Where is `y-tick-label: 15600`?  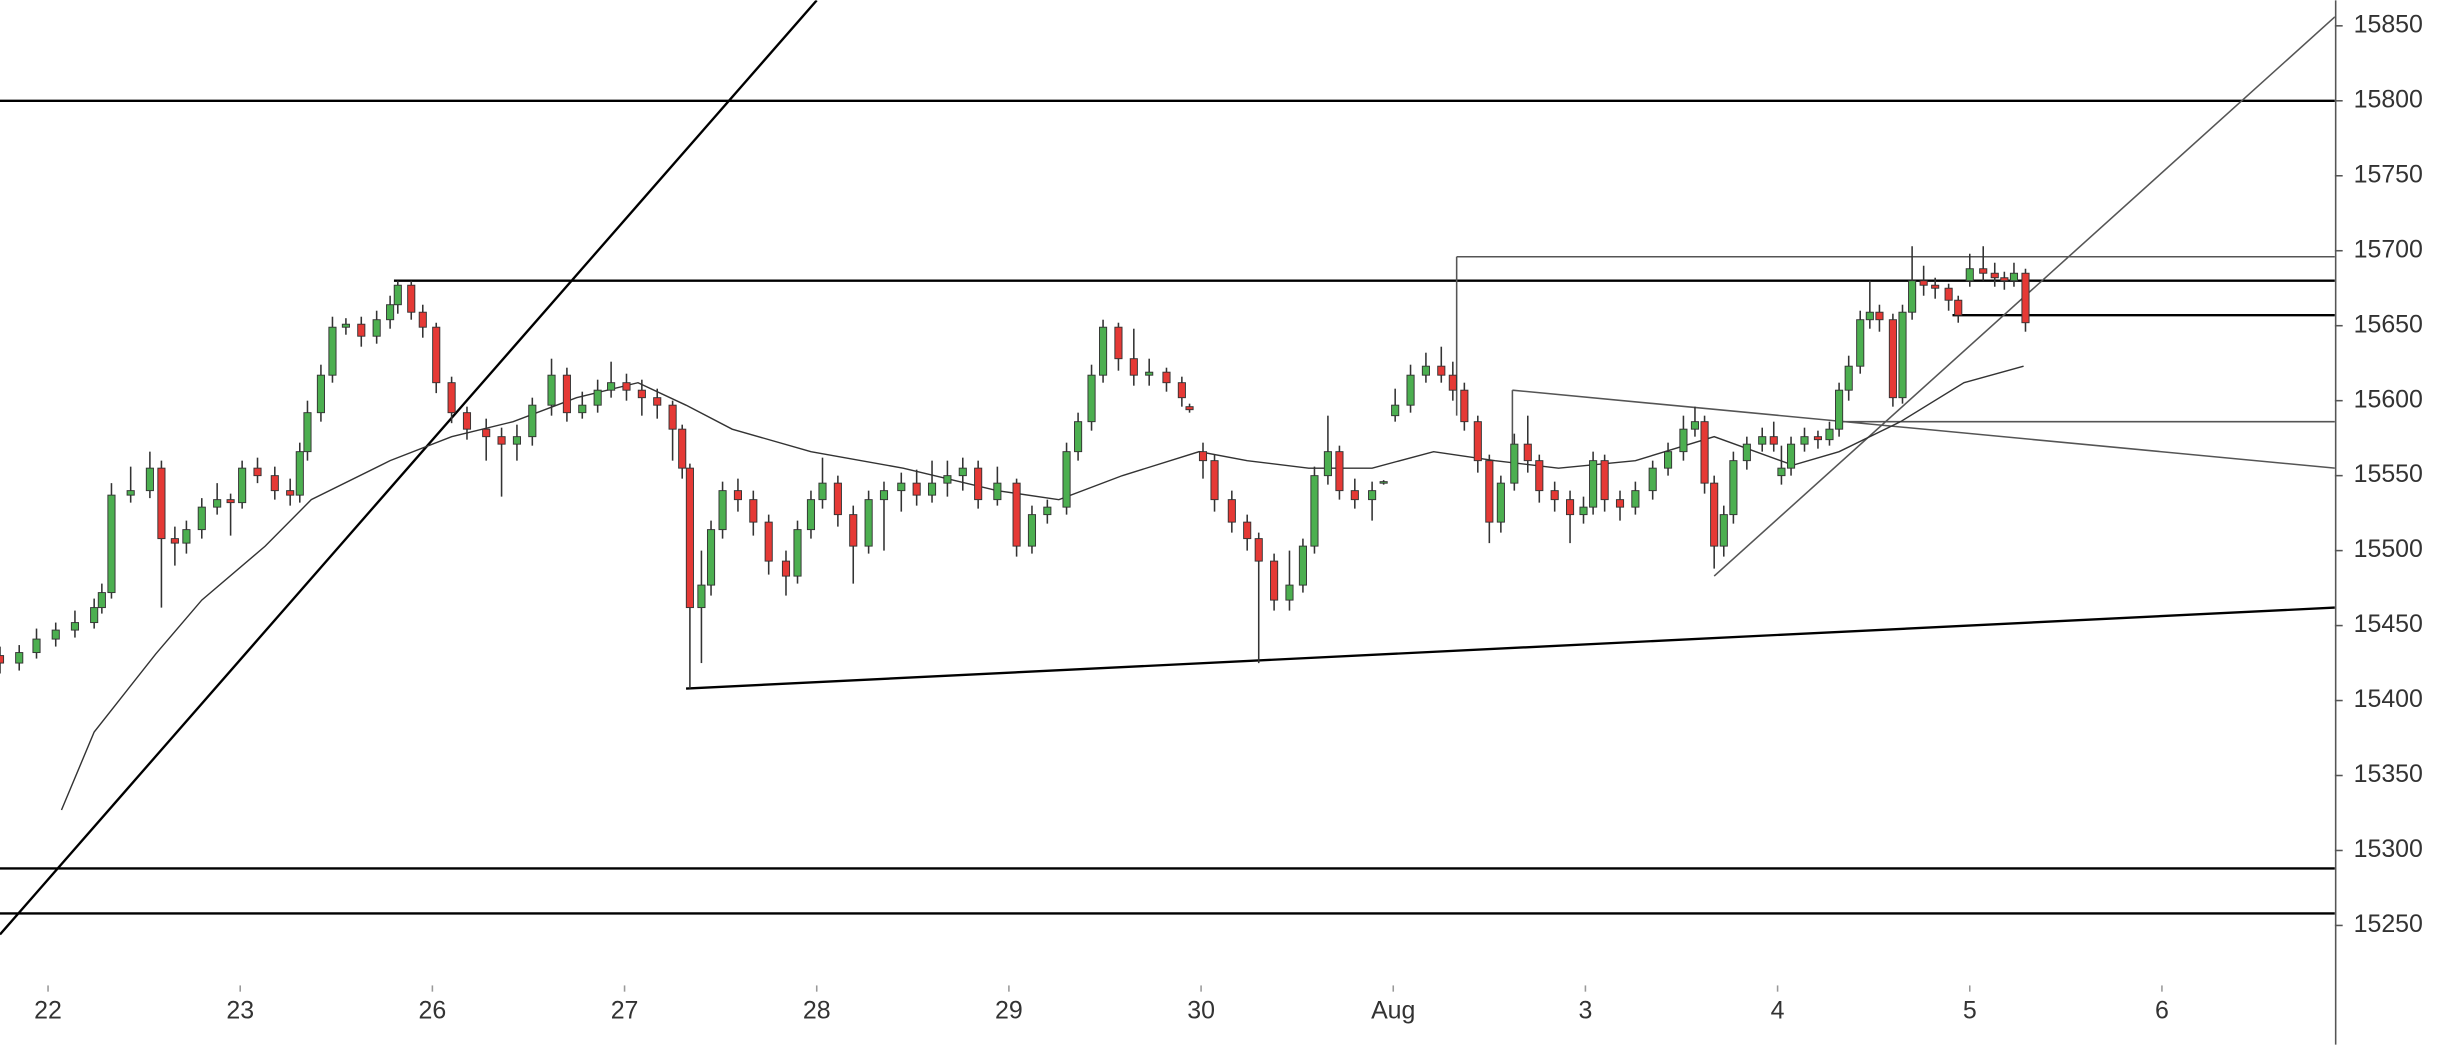 y-tick-label: 15600 is located at coordinates (2388, 399).